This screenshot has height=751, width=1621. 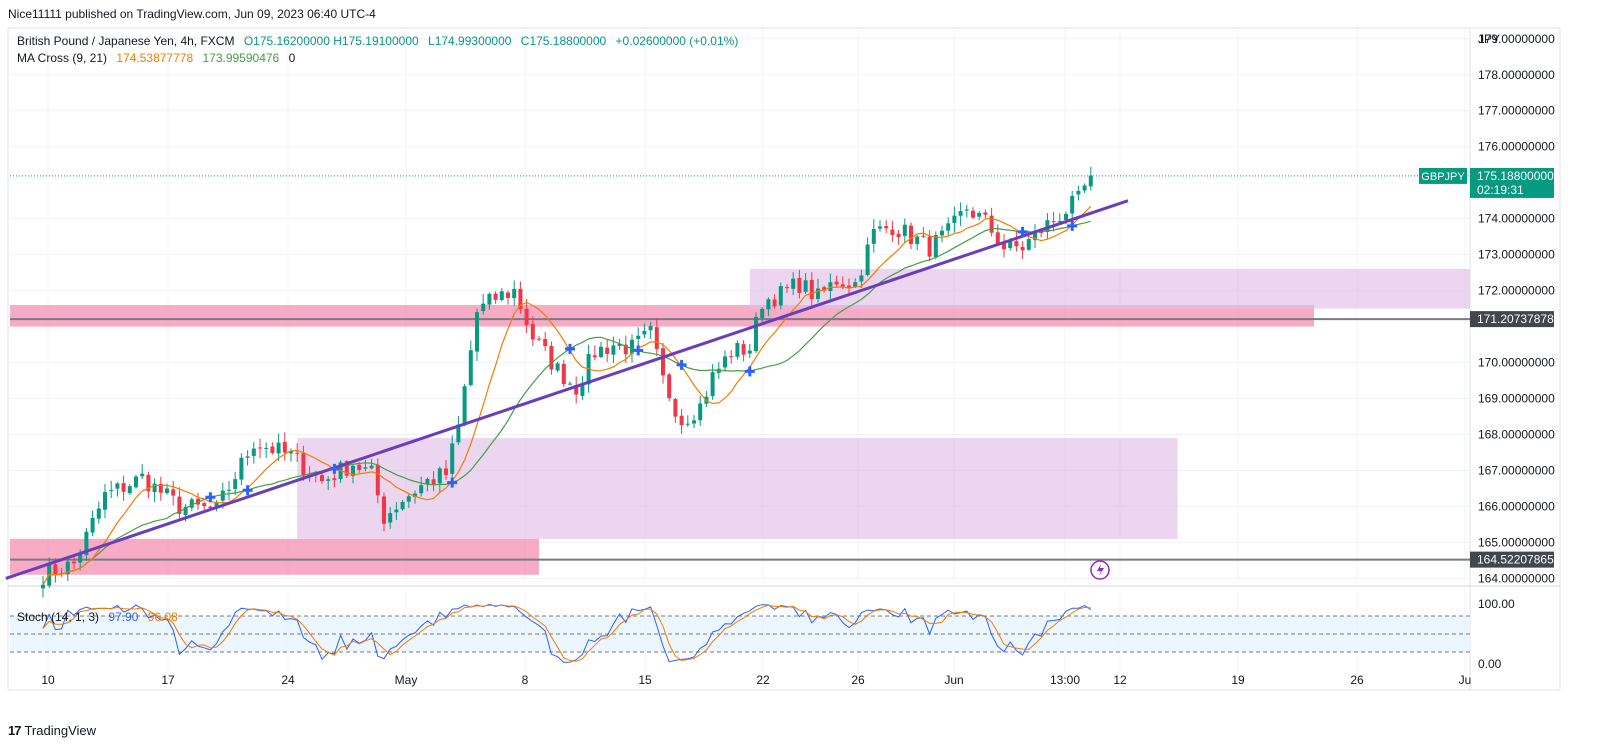 I want to click on time-tick-label: 22, so click(x=763, y=680).